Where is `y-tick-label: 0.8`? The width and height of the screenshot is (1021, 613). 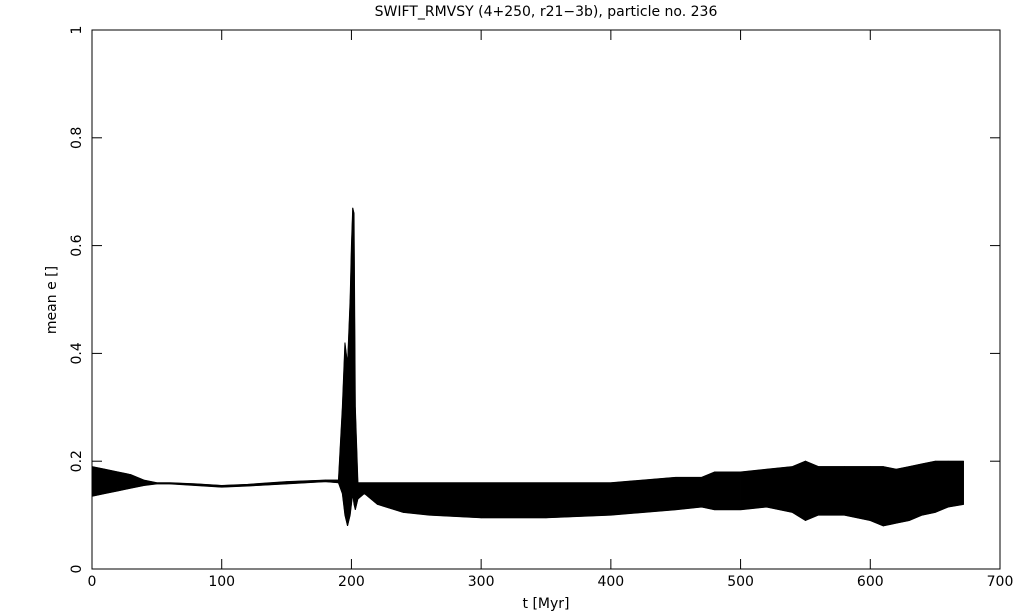
y-tick-label: 0.8 is located at coordinates (77, 138).